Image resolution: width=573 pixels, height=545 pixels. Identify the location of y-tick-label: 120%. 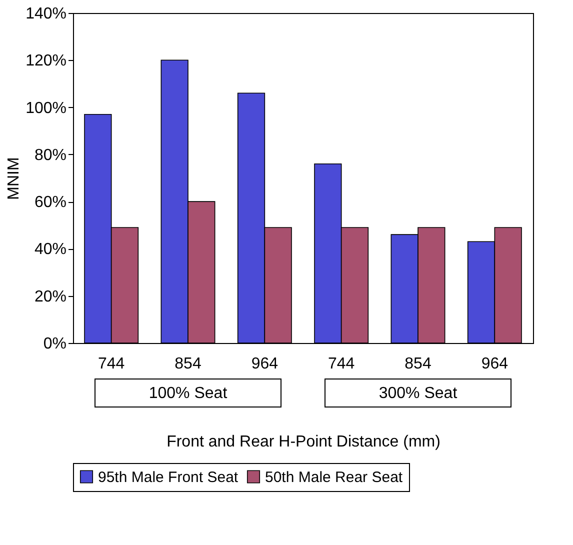
(46, 61).